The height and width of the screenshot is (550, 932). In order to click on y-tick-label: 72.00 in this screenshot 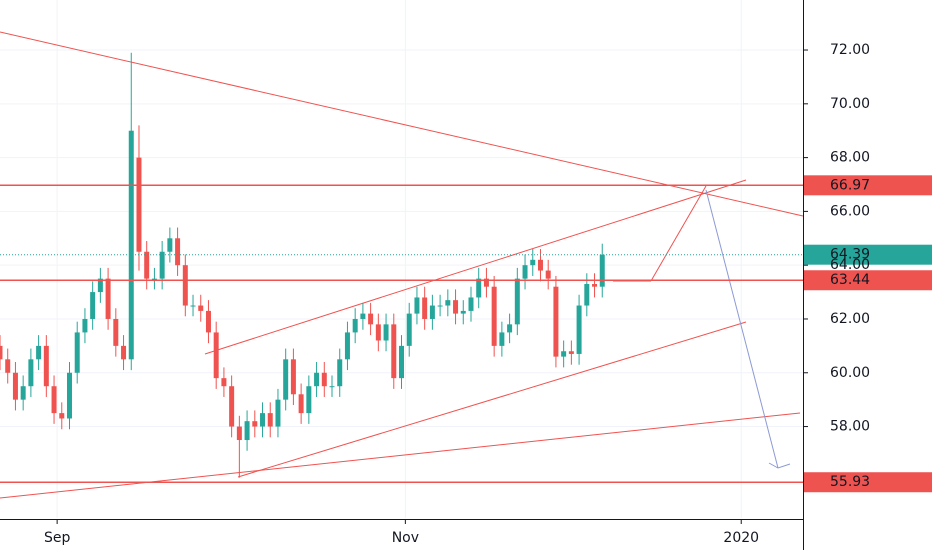, I will do `click(850, 50)`.